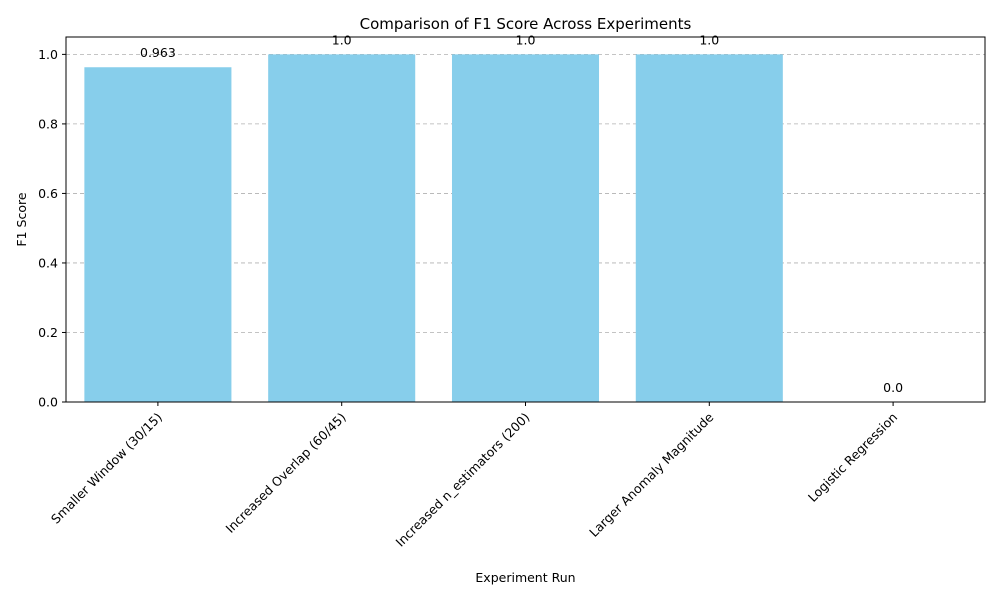 This screenshot has height=600, width=1000. What do you see at coordinates (48, 332) in the screenshot?
I see `y-tick-label: 0.2` at bounding box center [48, 332].